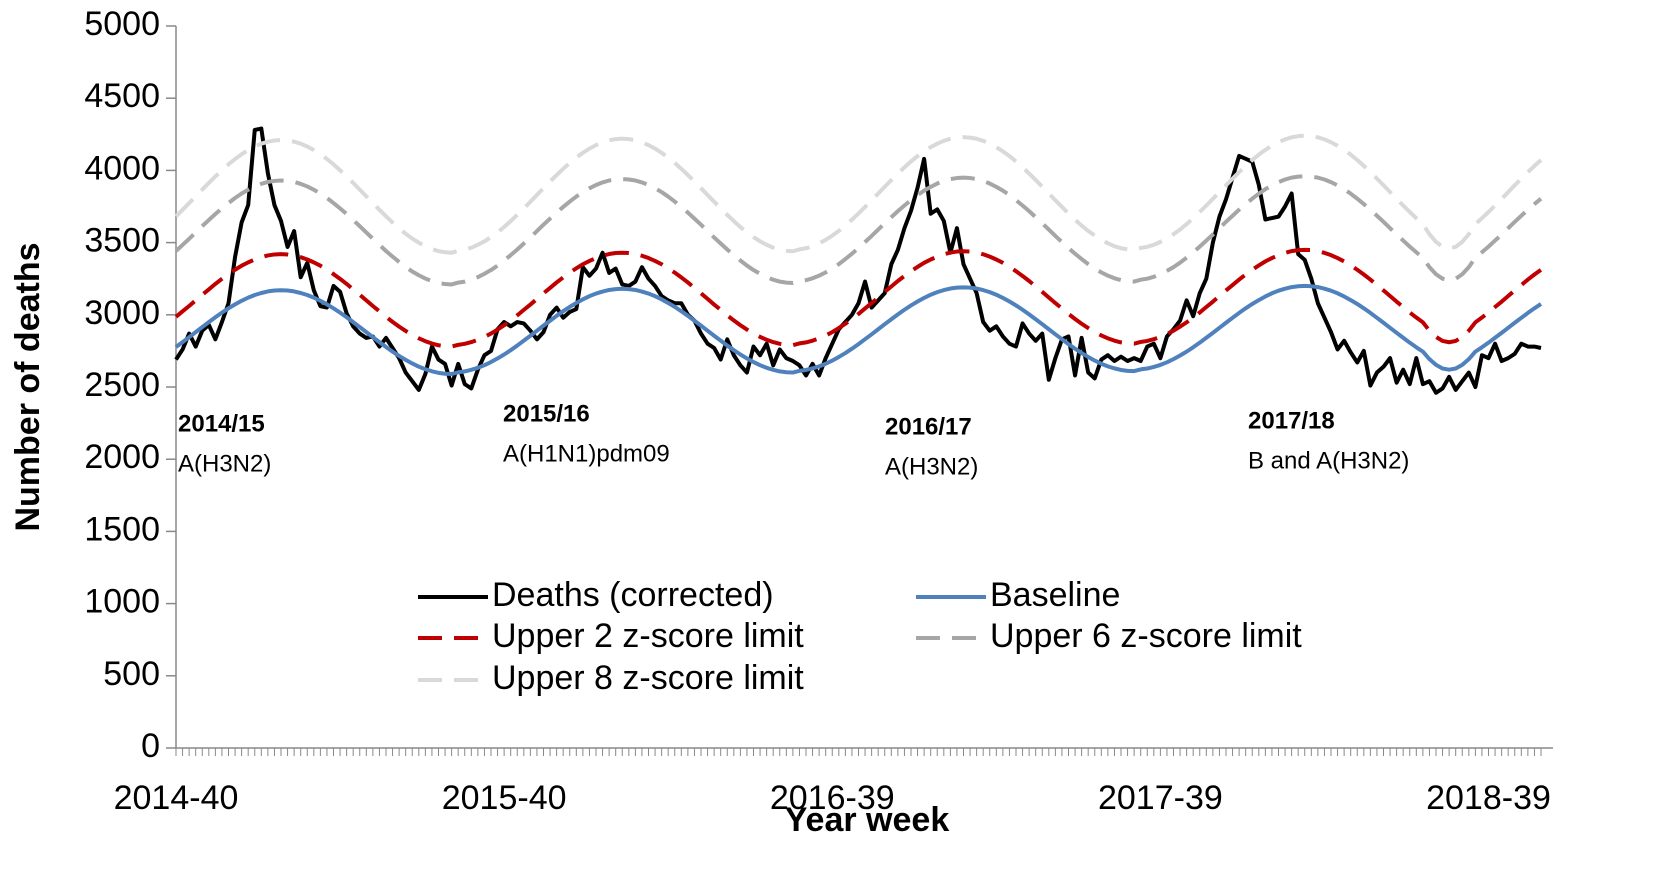 This screenshot has width=1658, height=886. What do you see at coordinates (28, 386) in the screenshot?
I see `y-axis-title: Number of deaths` at bounding box center [28, 386].